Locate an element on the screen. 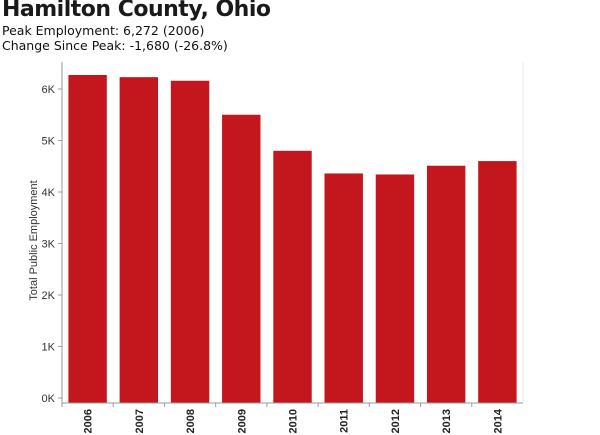 The height and width of the screenshot is (435, 600). y-tick-label: 1K is located at coordinates (49, 348).